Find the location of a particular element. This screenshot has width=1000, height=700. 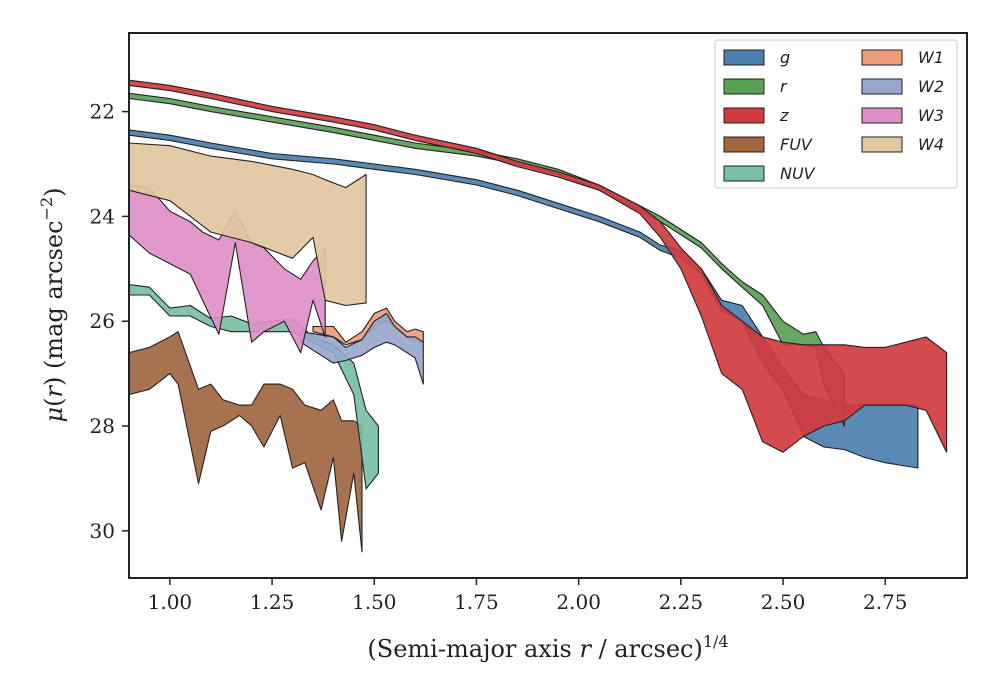

y-tick-label: 26 is located at coordinates (102, 321).